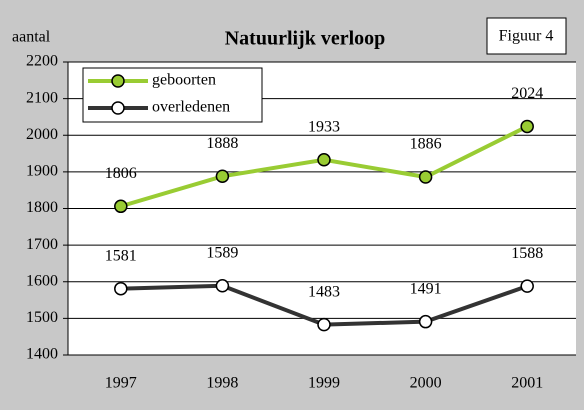 This screenshot has width=584, height=410. Describe the element at coordinates (121, 255) in the screenshot. I see `data-label: 1581` at that location.